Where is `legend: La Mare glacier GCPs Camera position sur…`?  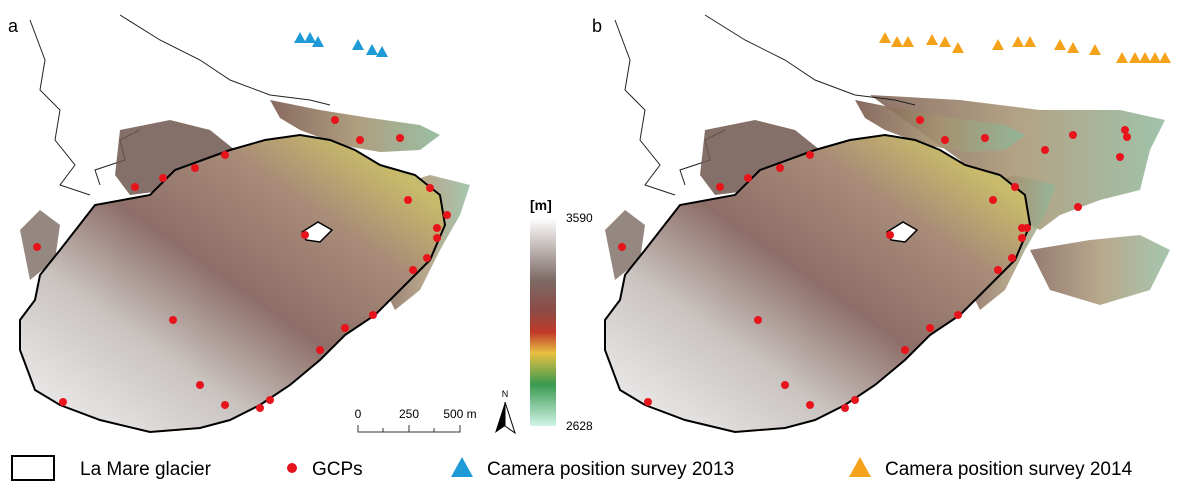
legend: La Mare glacier GCPs Camera position sur… is located at coordinates (572, 468).